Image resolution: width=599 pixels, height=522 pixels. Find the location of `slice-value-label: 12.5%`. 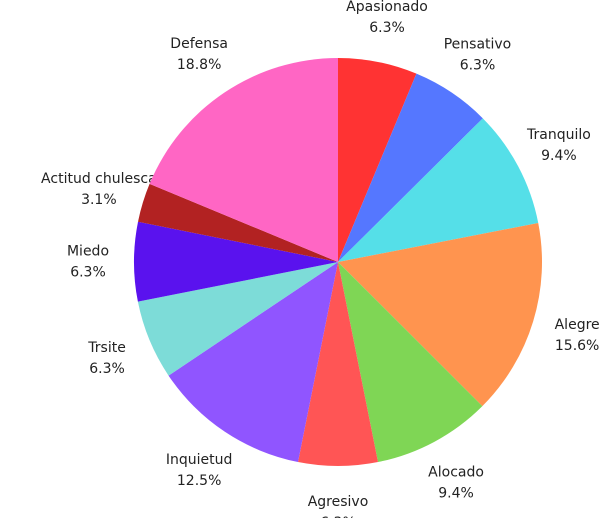

slice-value-label: 12.5% is located at coordinates (199, 481).